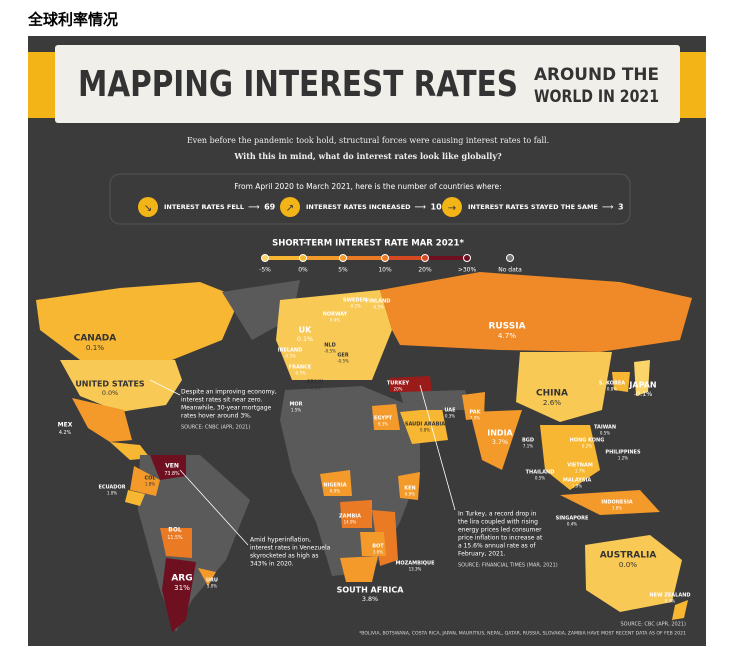  I want to click on annotation-line: rates hover around 3%., so click(216, 416).